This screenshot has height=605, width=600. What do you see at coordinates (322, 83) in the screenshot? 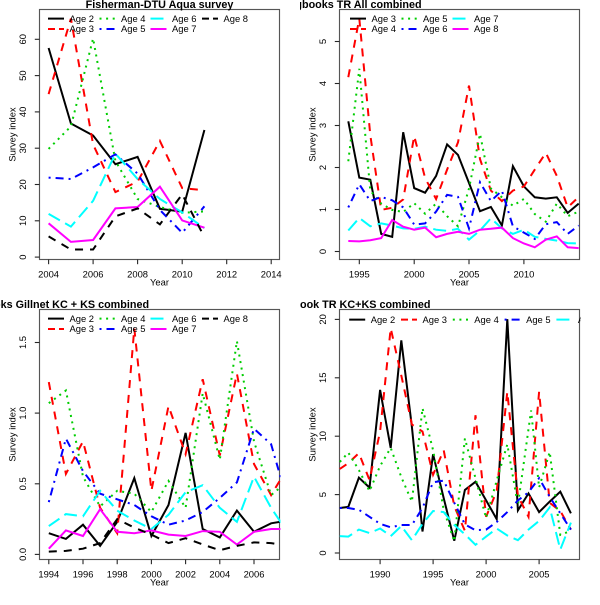
I see `svg-text: 4` at bounding box center [322, 83].